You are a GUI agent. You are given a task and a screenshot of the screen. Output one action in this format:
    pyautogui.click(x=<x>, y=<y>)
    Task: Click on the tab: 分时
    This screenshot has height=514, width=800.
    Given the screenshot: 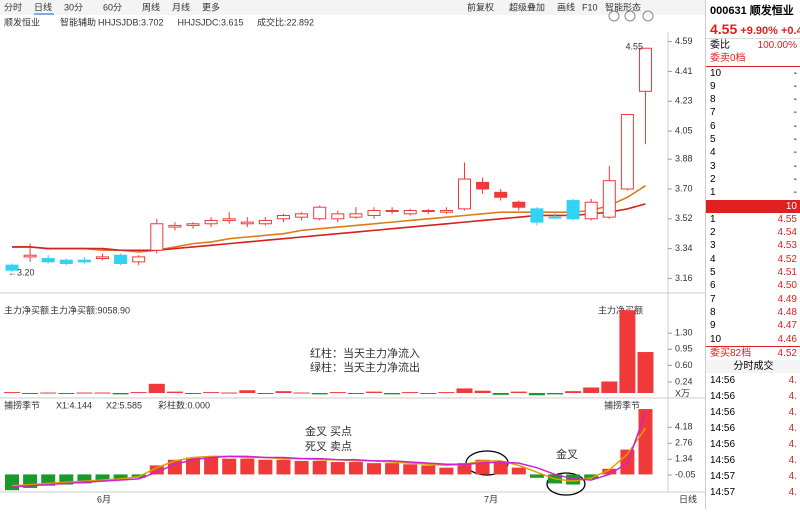 What is the action you would take?
    pyautogui.click(x=13, y=6)
    